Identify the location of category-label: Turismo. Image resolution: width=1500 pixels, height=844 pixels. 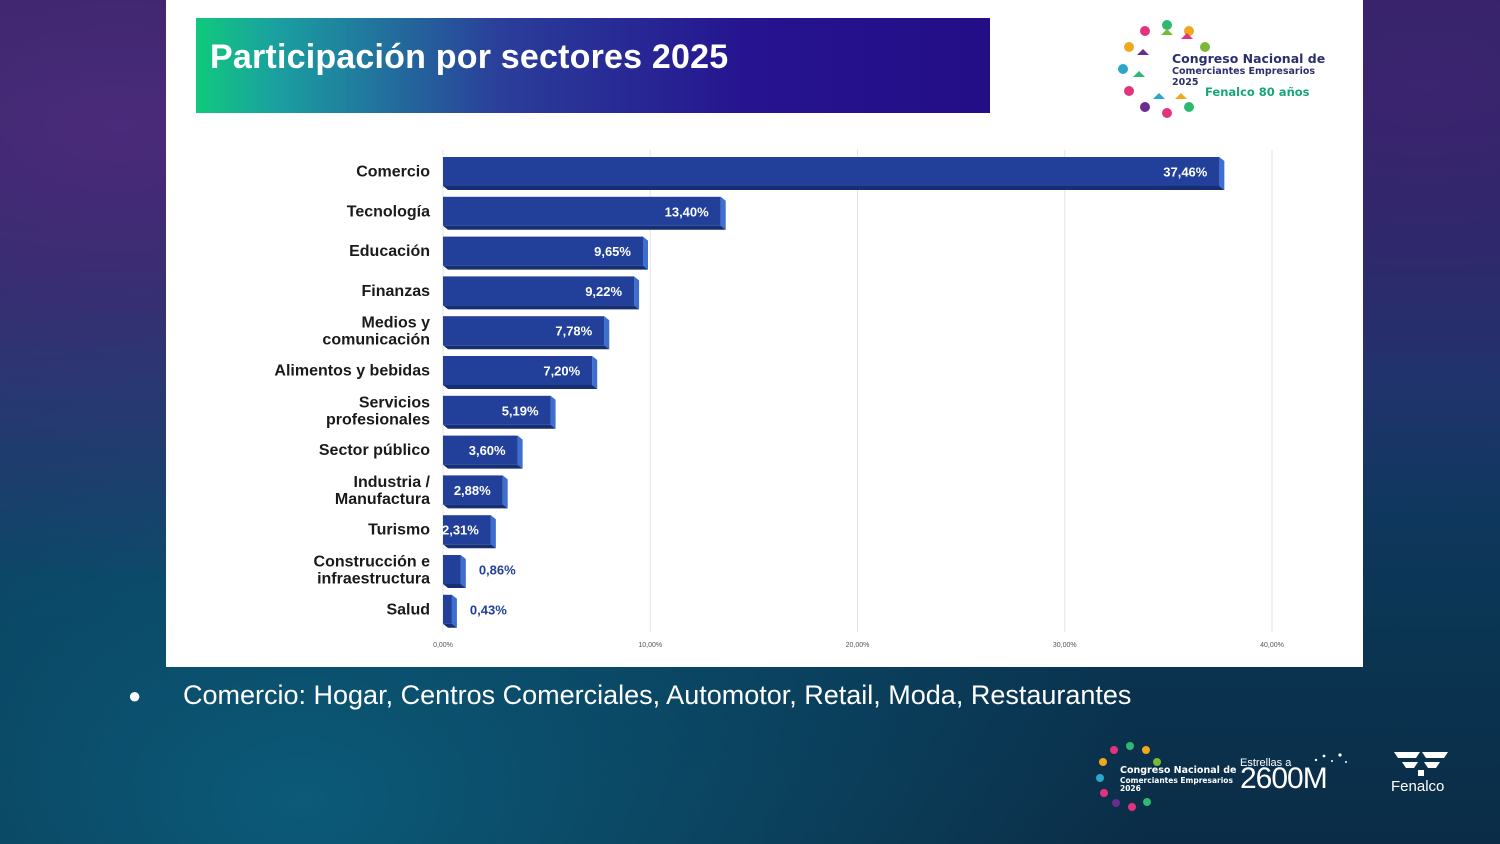
(399, 530).